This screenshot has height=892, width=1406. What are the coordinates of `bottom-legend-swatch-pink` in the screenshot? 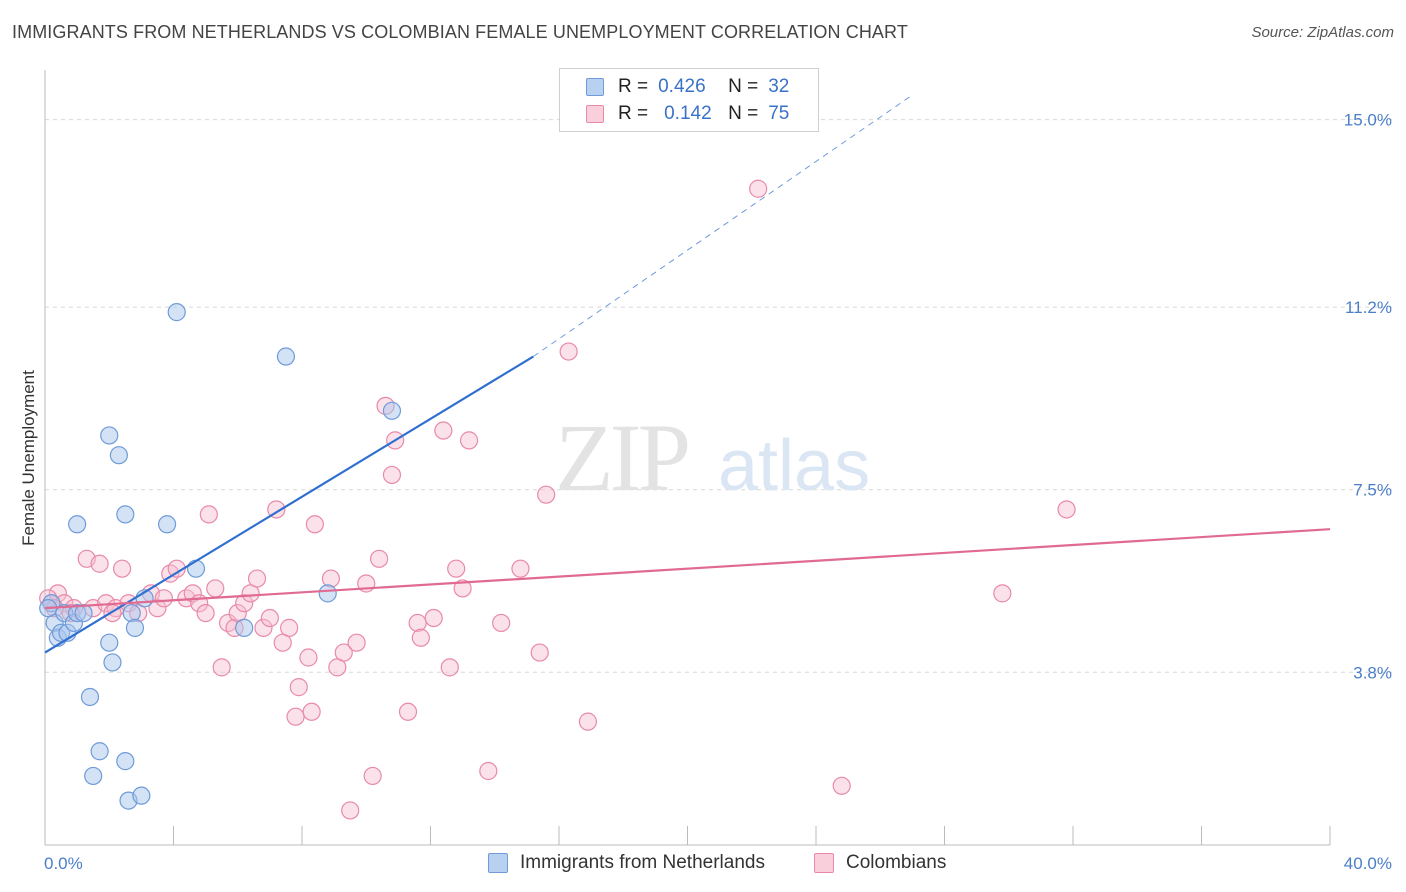 It's located at (824, 863).